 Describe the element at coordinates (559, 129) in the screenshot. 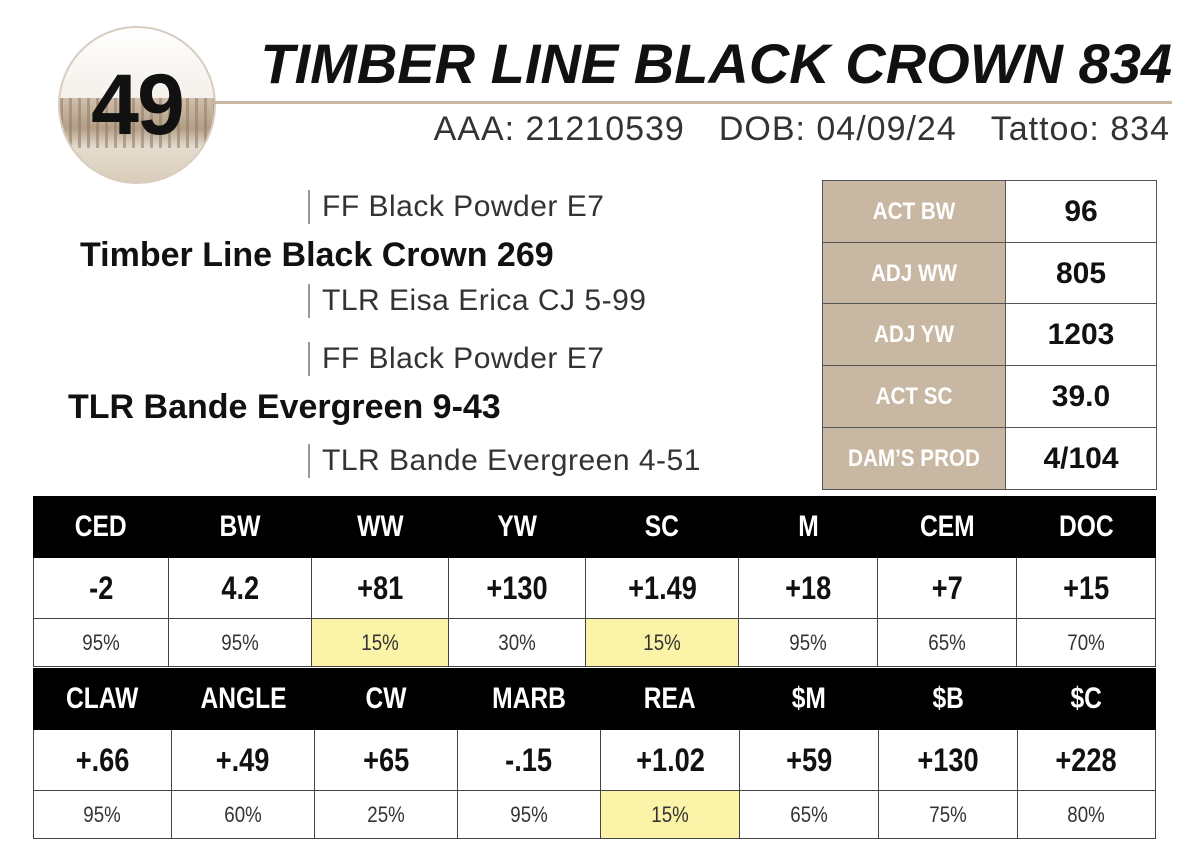

I see `aaa-number: AAA: 21210539` at that location.